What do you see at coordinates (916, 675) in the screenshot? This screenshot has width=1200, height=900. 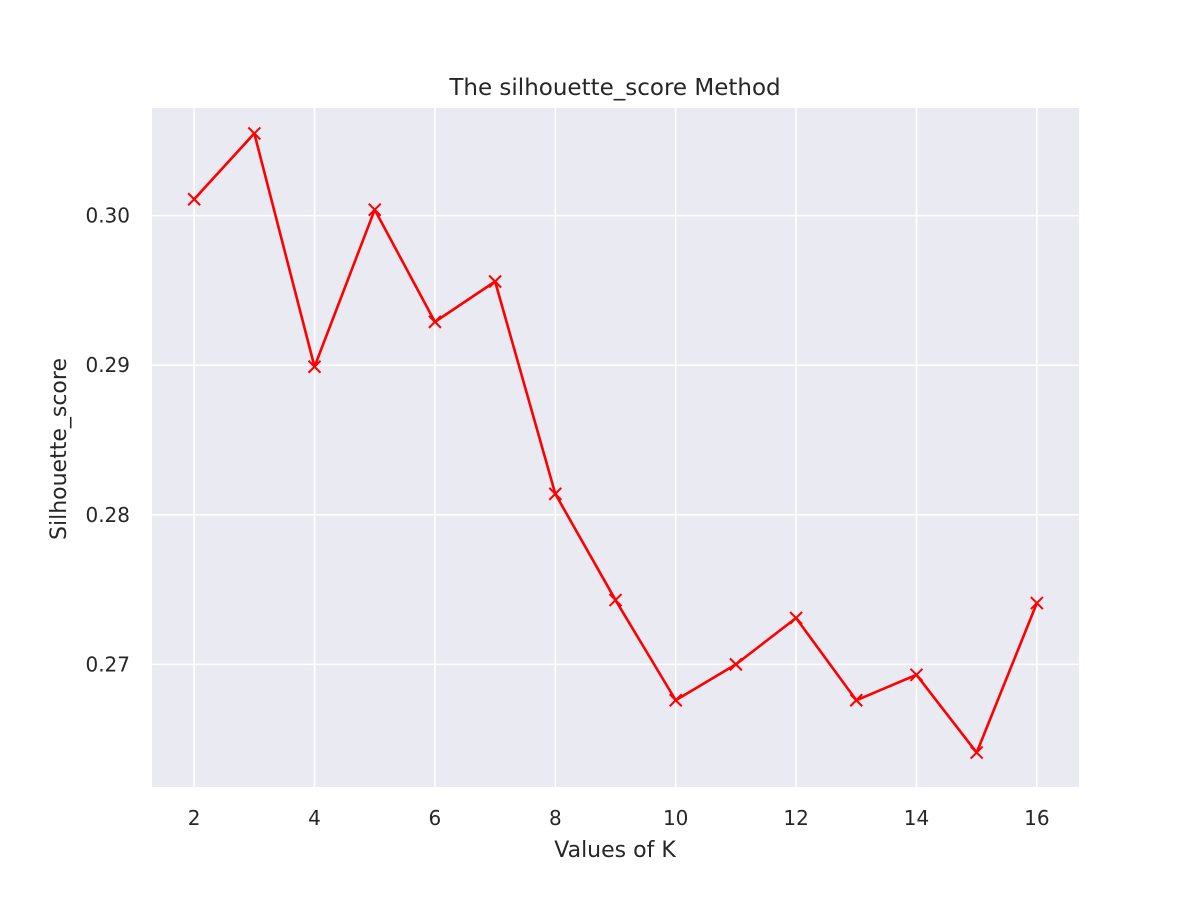 I see `data-point-x14` at bounding box center [916, 675].